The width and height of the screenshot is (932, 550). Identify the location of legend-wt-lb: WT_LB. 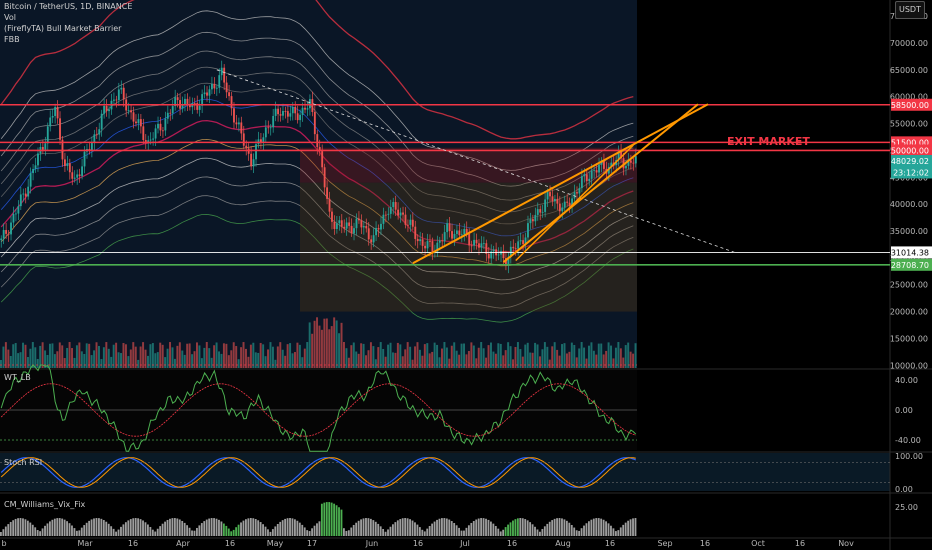
(17, 377).